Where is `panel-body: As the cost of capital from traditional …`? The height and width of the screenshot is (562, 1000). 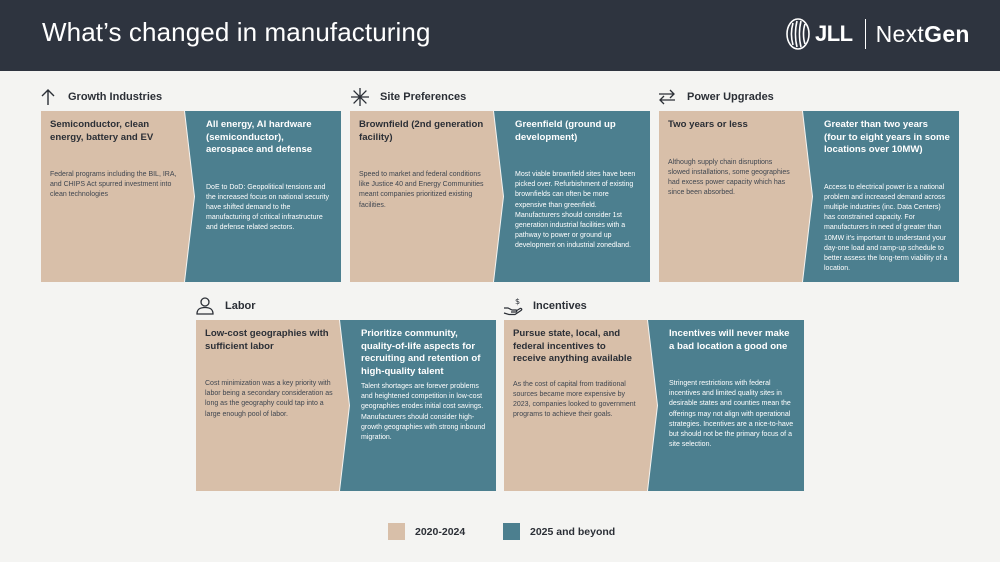 panel-body: As the cost of capital from traditional … is located at coordinates (574, 399).